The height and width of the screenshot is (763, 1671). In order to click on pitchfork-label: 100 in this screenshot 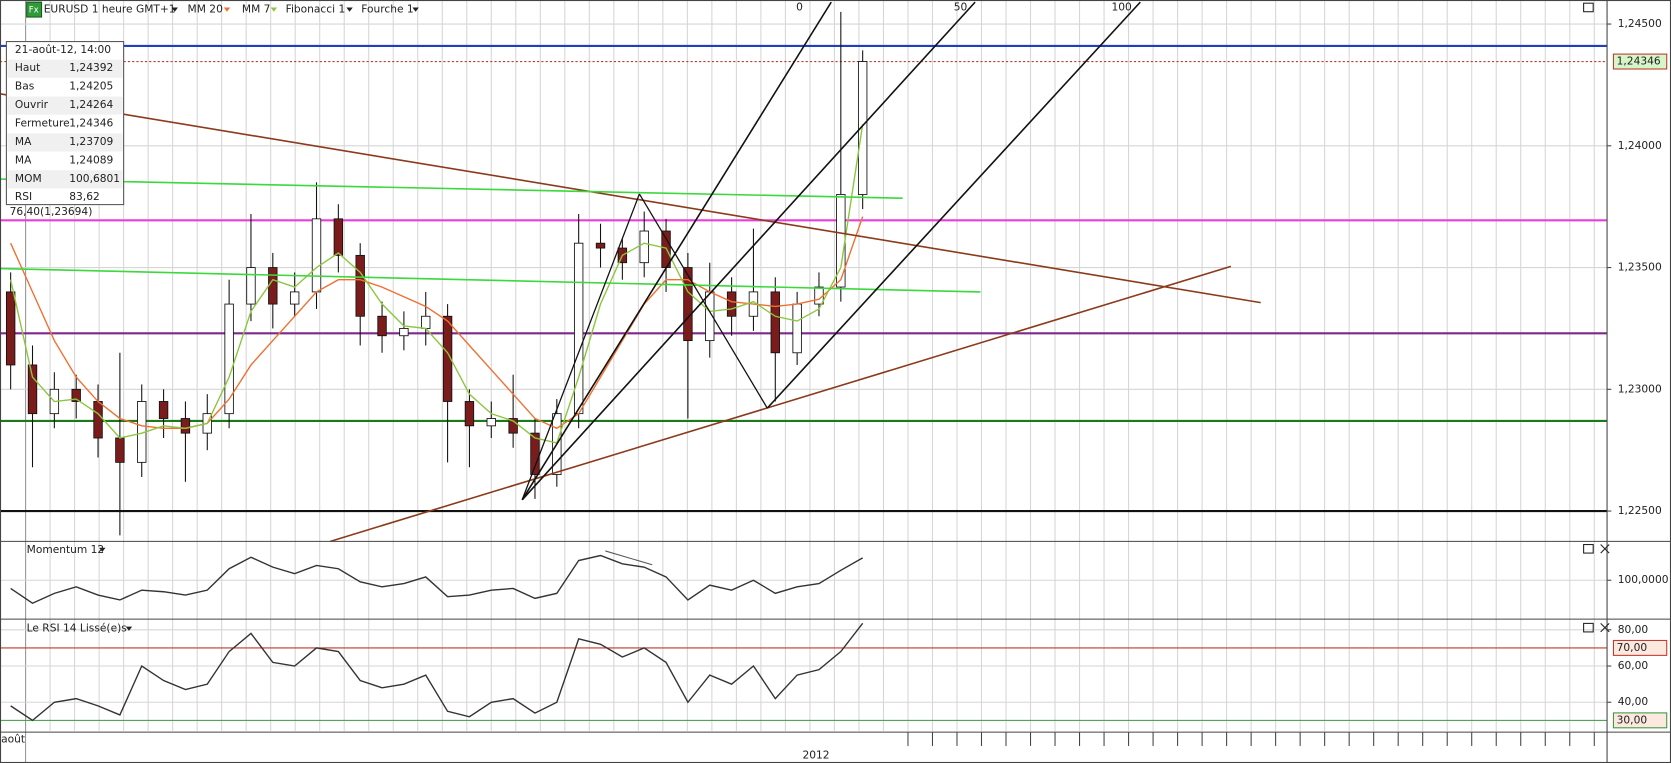, I will do `click(1122, 6)`.